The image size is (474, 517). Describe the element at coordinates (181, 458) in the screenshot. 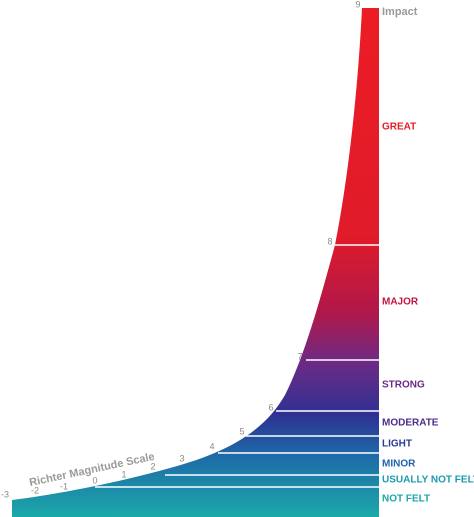

I see `magnitude-label: 3` at that location.